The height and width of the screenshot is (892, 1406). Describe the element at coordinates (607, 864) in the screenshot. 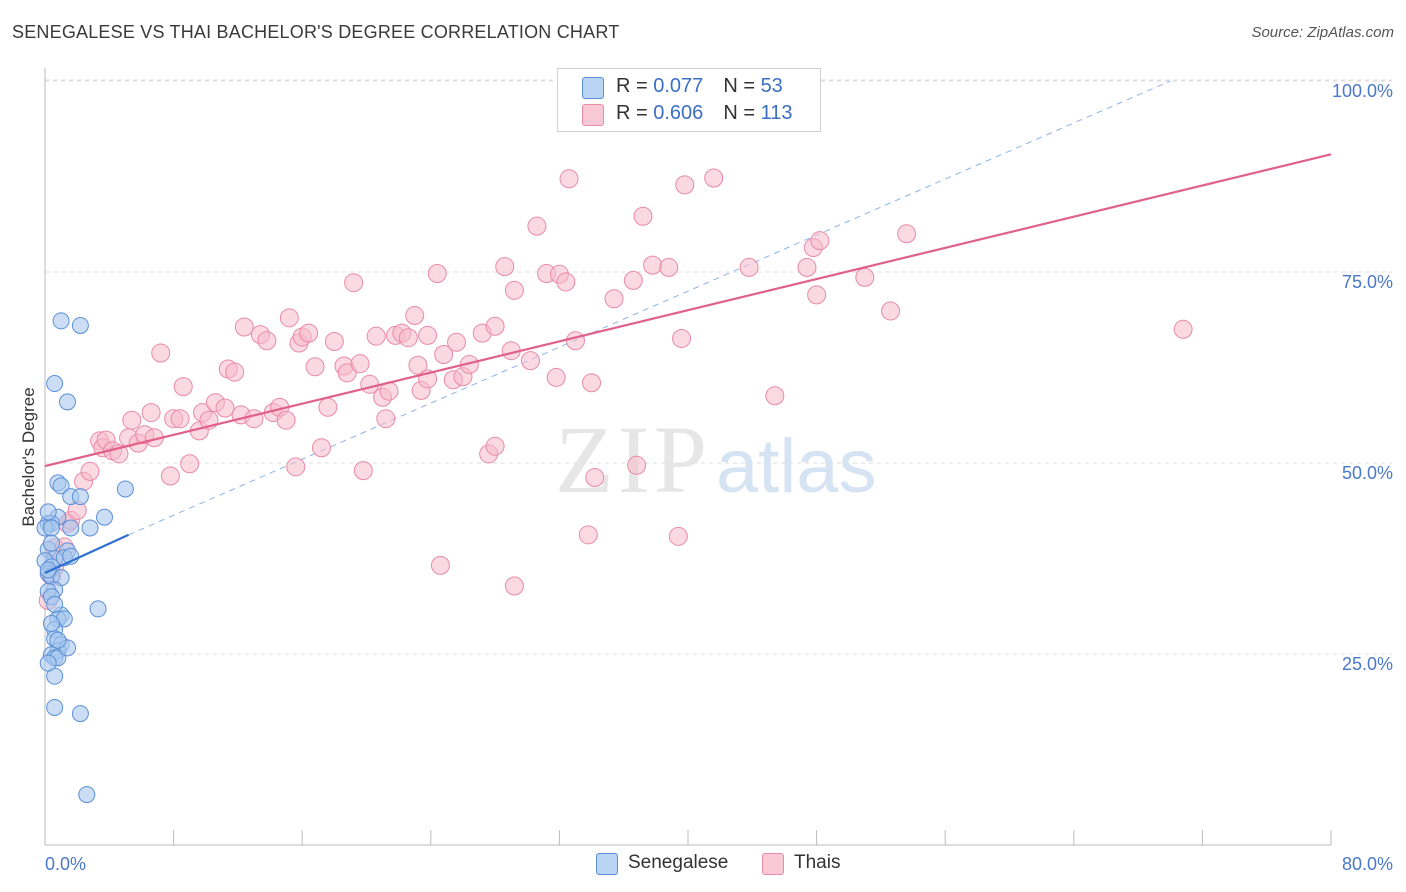

I see `bottom-legend-swatch-senegalese` at that location.